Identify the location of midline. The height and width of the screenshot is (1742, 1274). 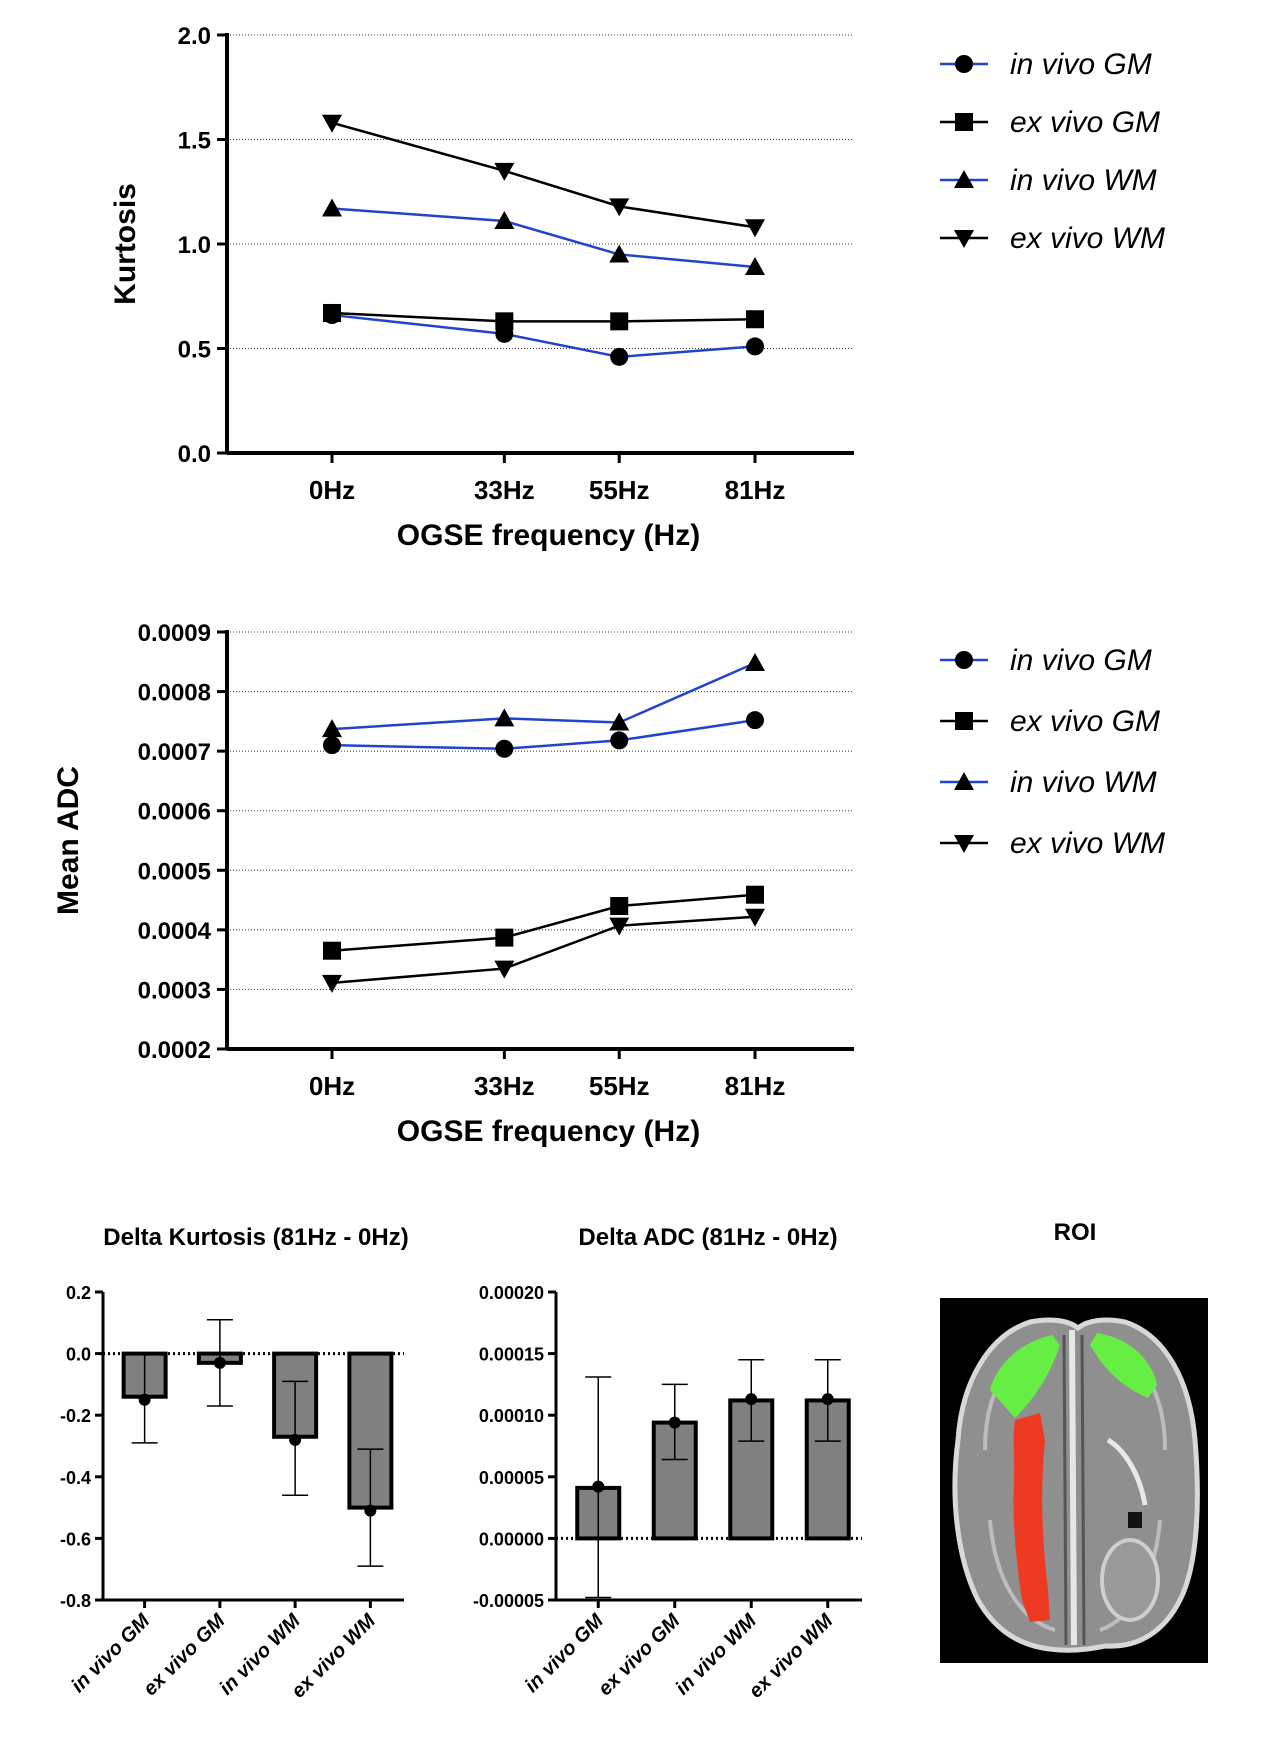
(1073, 1487).